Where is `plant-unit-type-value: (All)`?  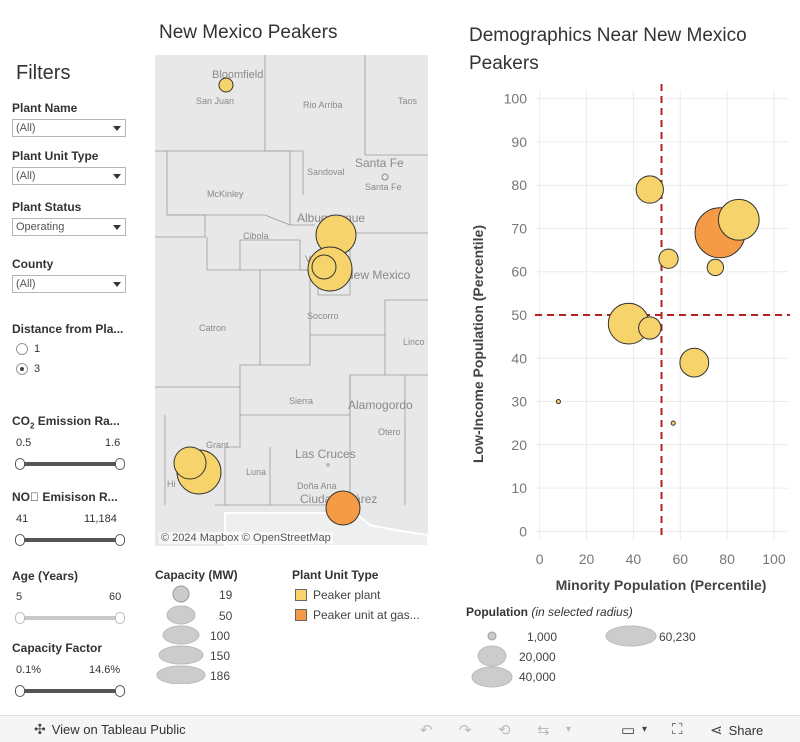 plant-unit-type-value: (All) is located at coordinates (26, 176).